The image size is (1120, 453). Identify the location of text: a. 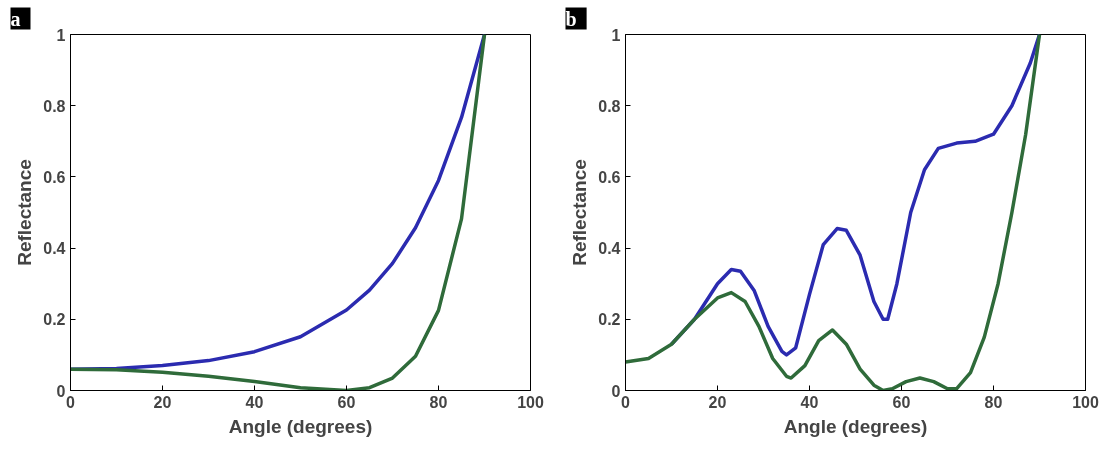
(15, 18).